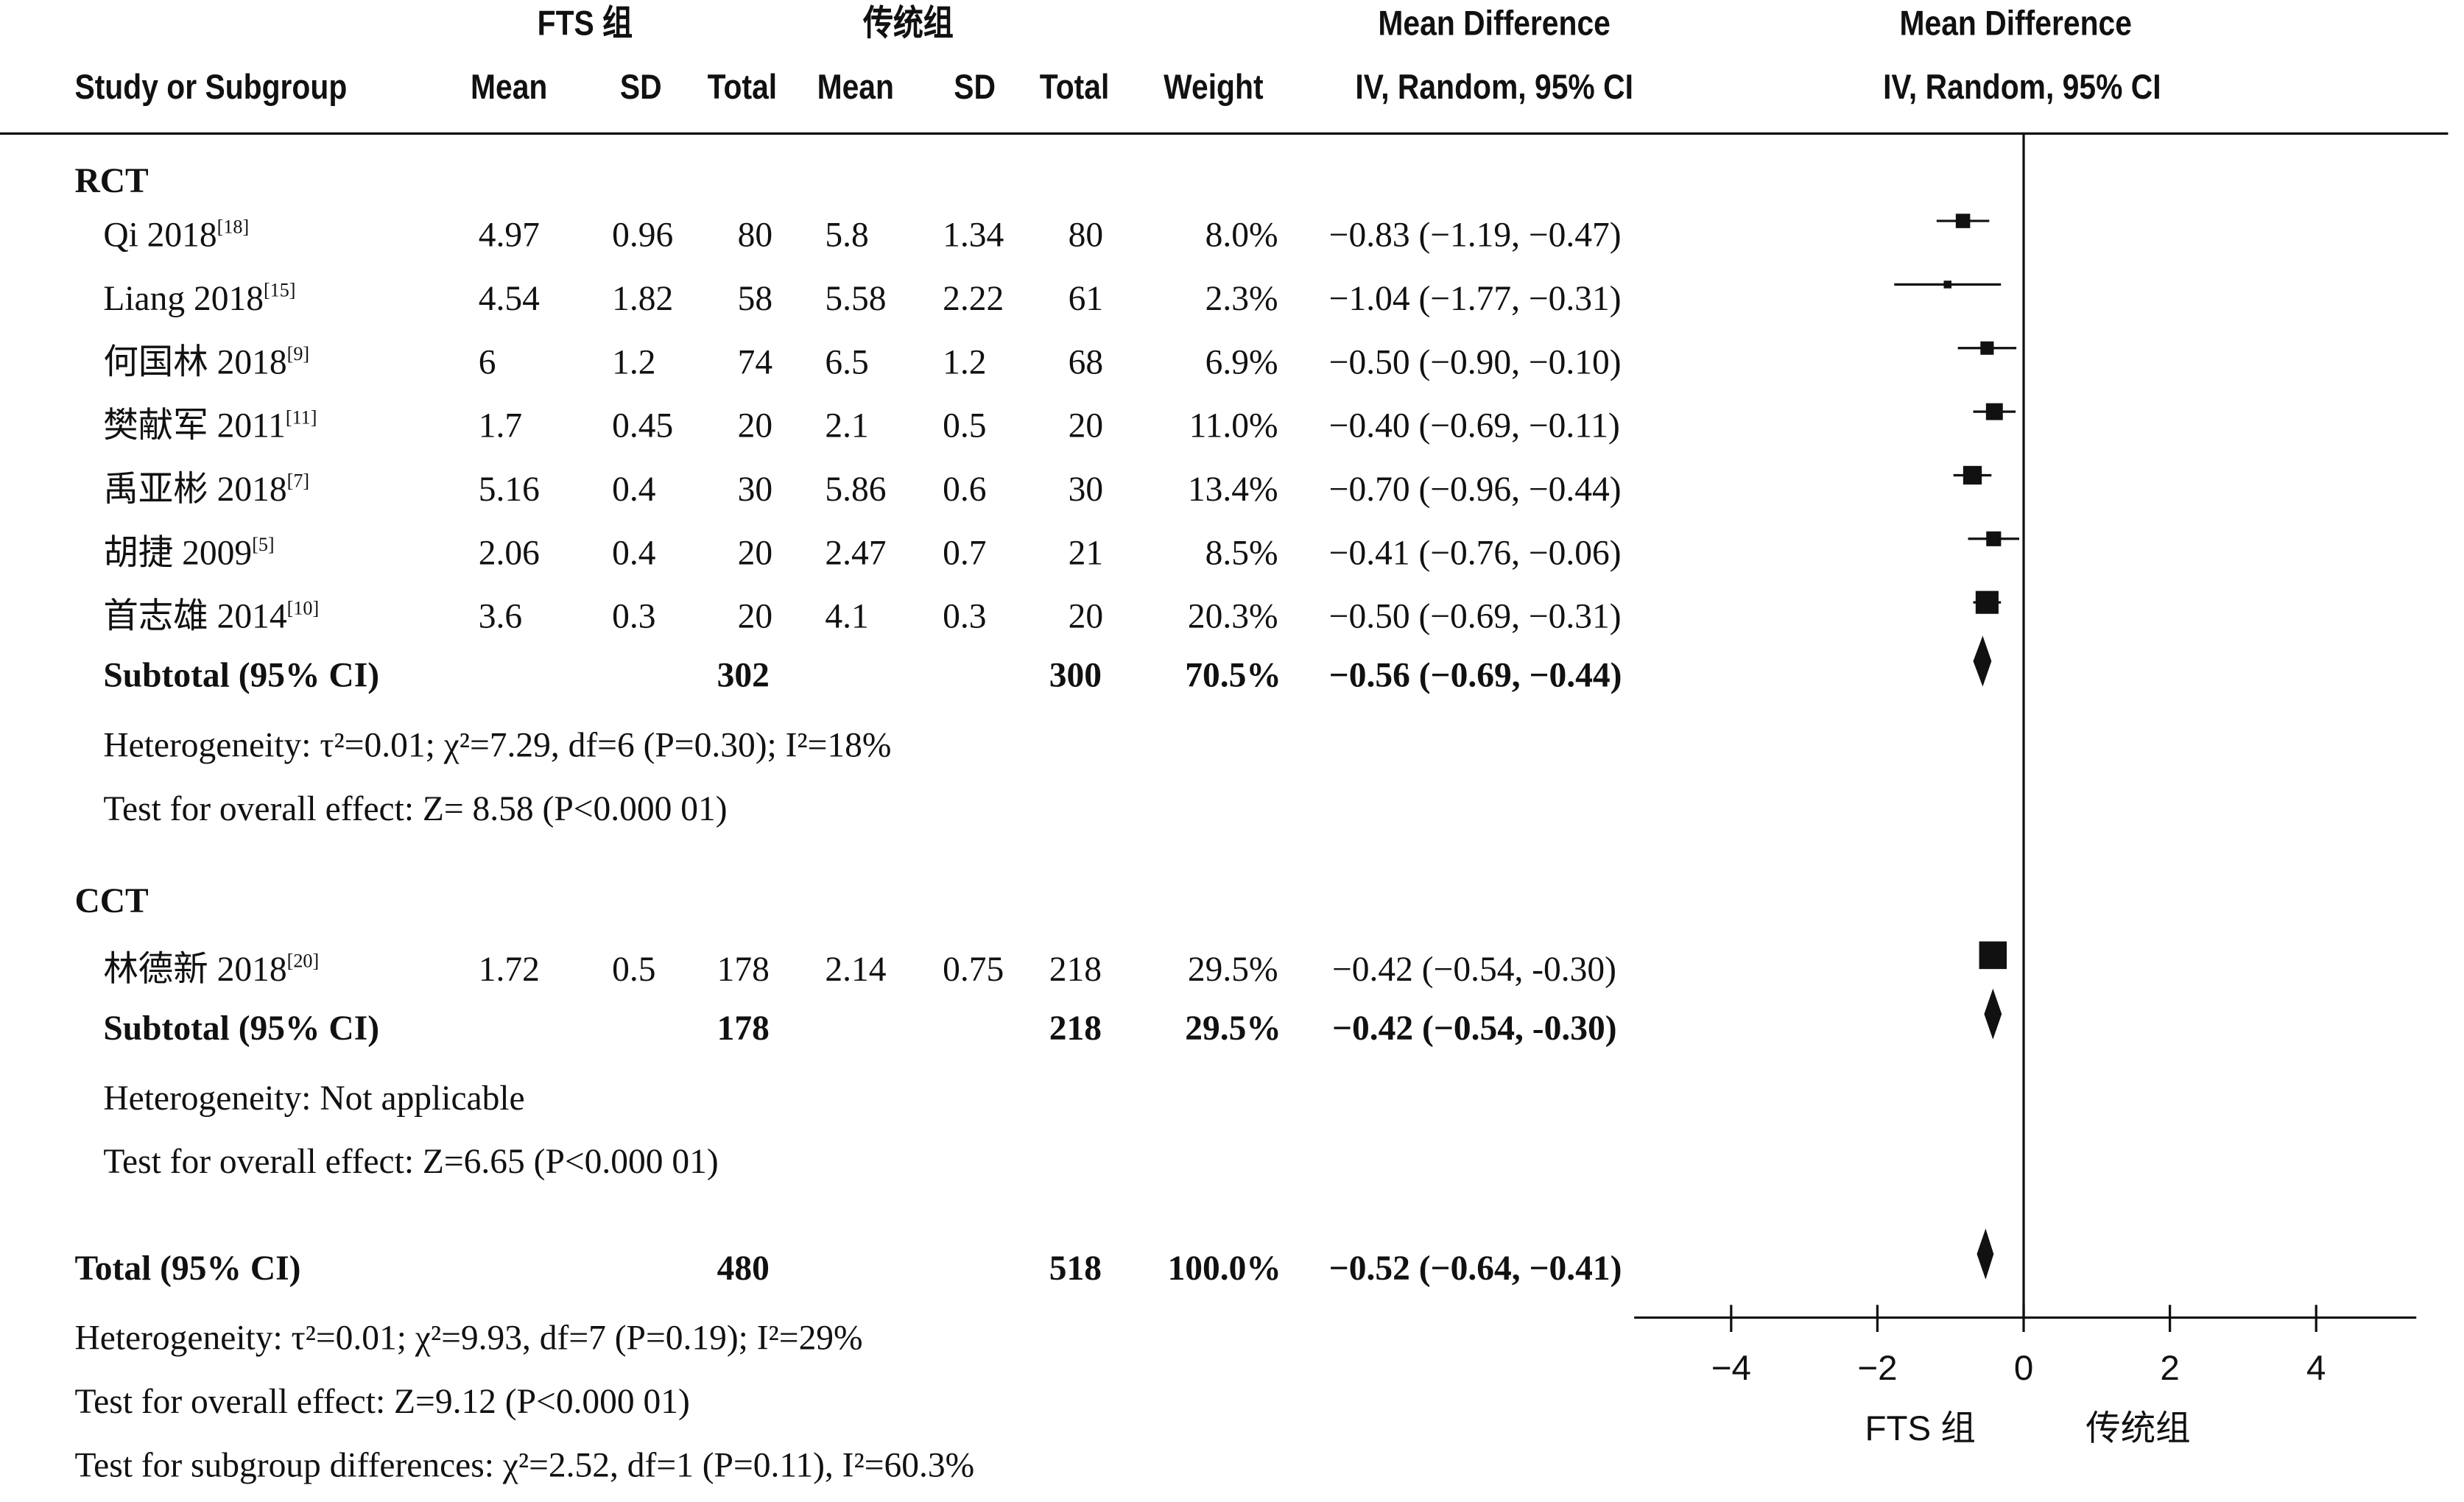 Image resolution: width=2464 pixels, height=1502 pixels. Describe the element at coordinates (298, 353) in the screenshot. I see `study-ref: [9]` at that location.